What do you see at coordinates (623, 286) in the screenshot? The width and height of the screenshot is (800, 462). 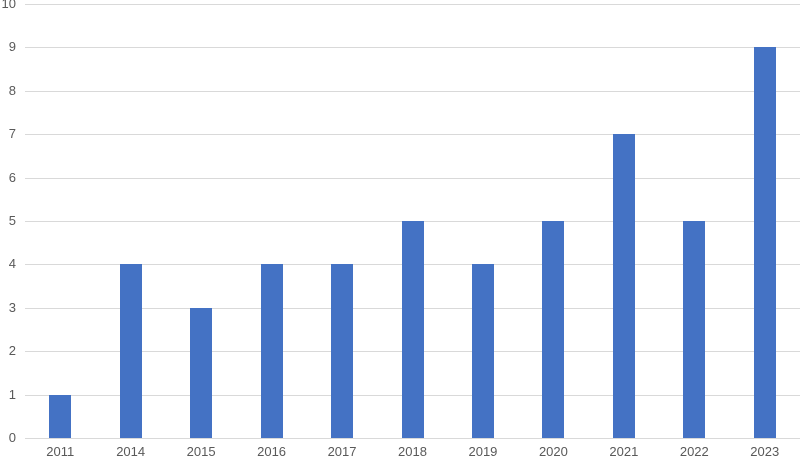 I see `bar-2021` at bounding box center [623, 286].